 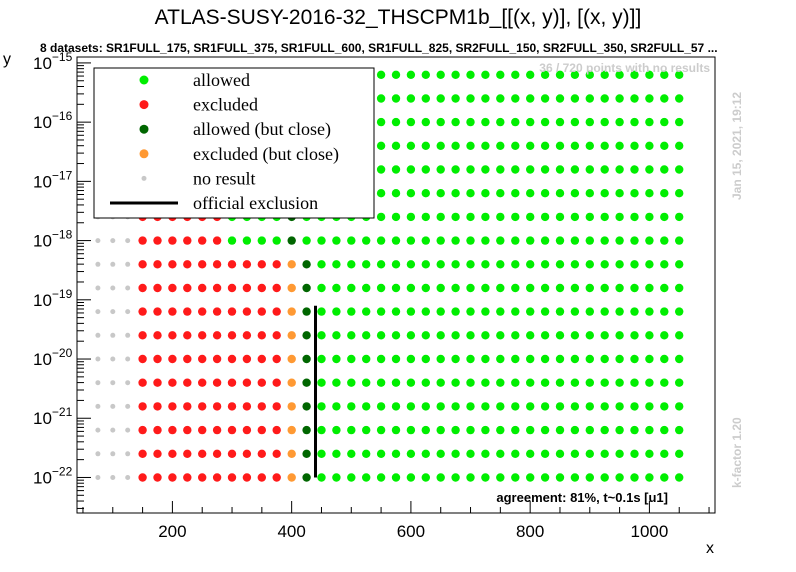 What do you see at coordinates (624, 68) in the screenshot?
I see `points-info-label: 36 / 720 points with no results` at bounding box center [624, 68].